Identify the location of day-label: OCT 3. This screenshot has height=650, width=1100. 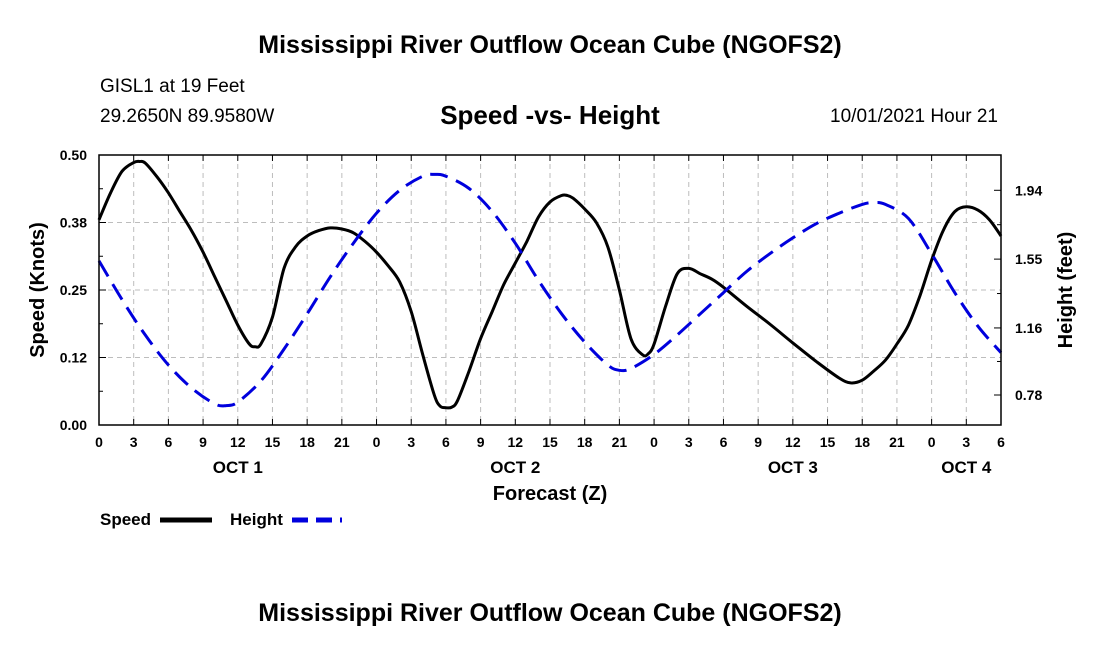
(793, 467).